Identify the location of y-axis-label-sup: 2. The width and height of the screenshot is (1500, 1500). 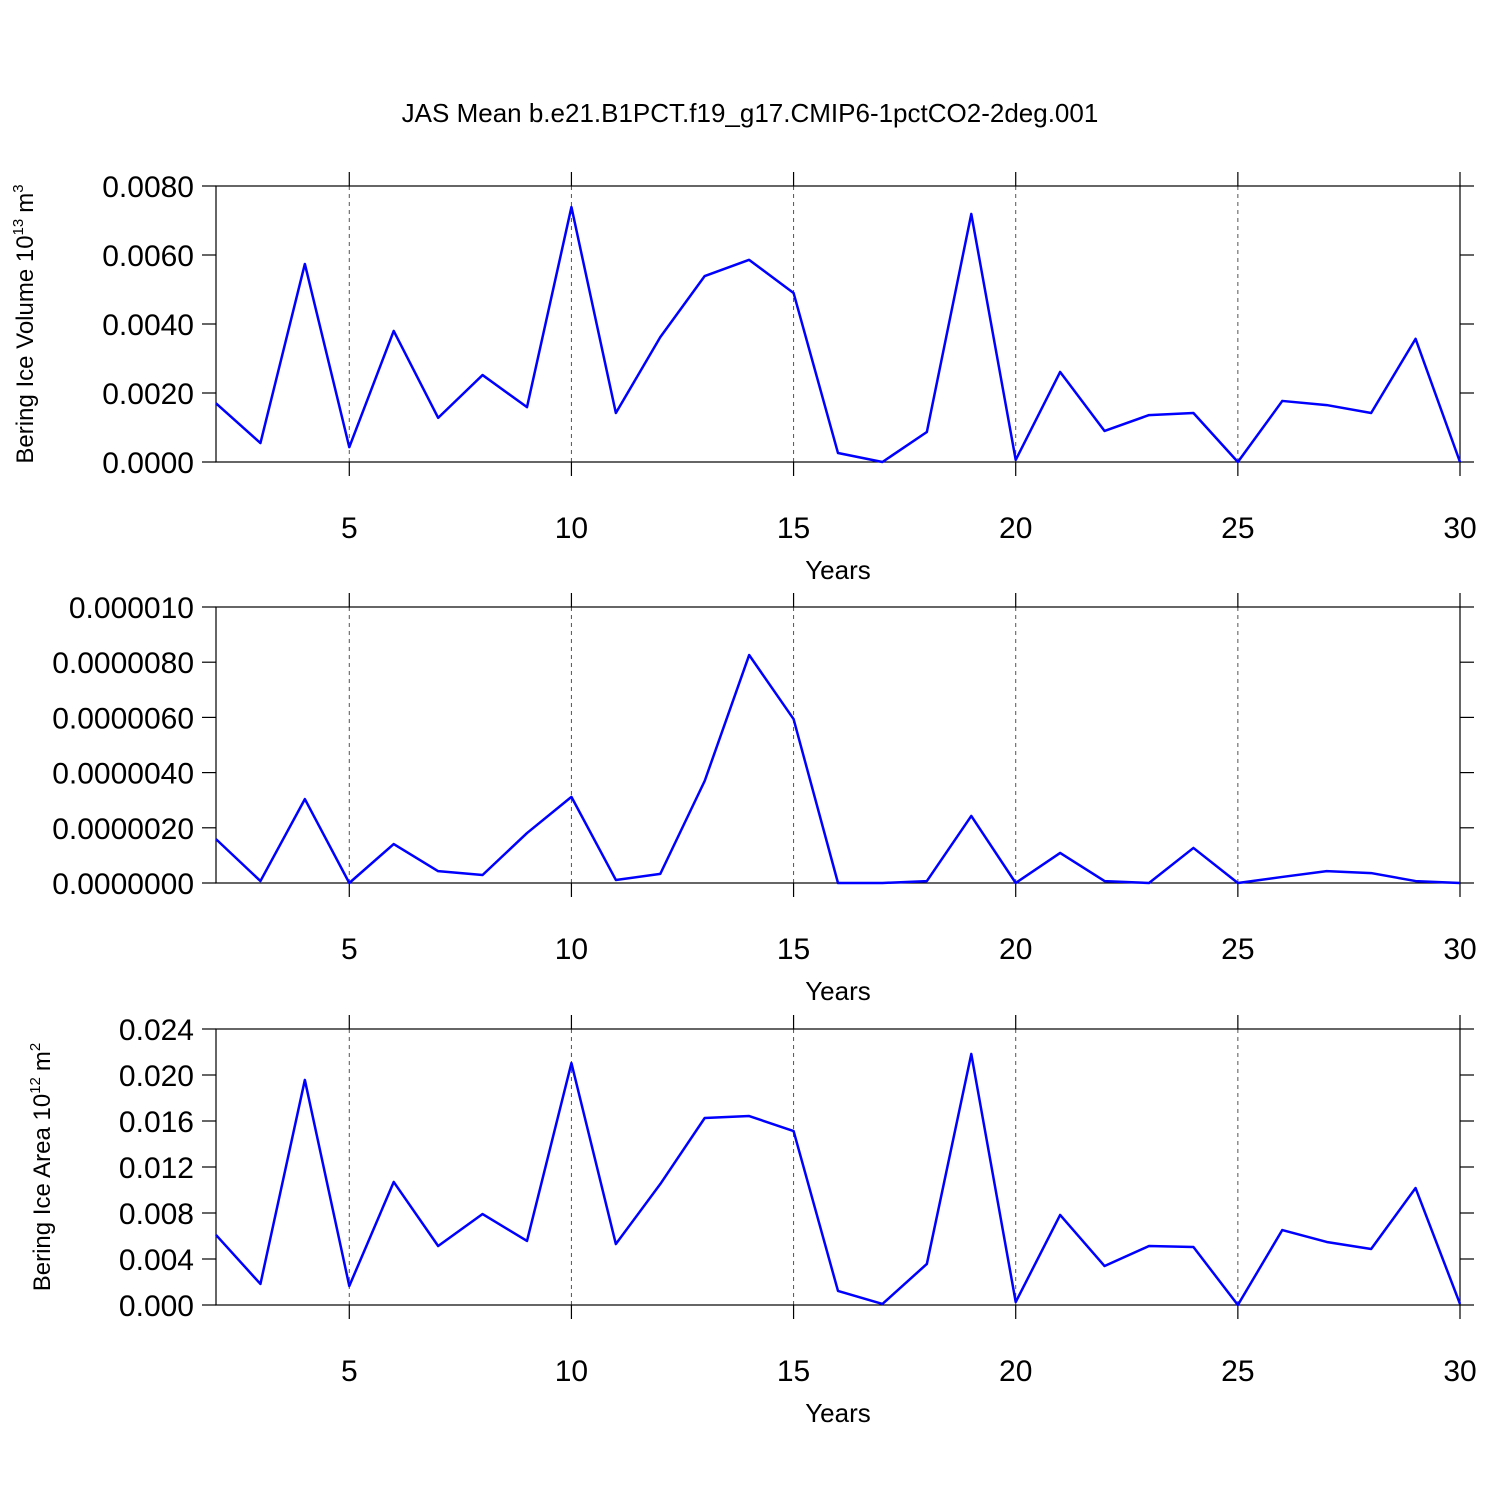
(35, 1047).